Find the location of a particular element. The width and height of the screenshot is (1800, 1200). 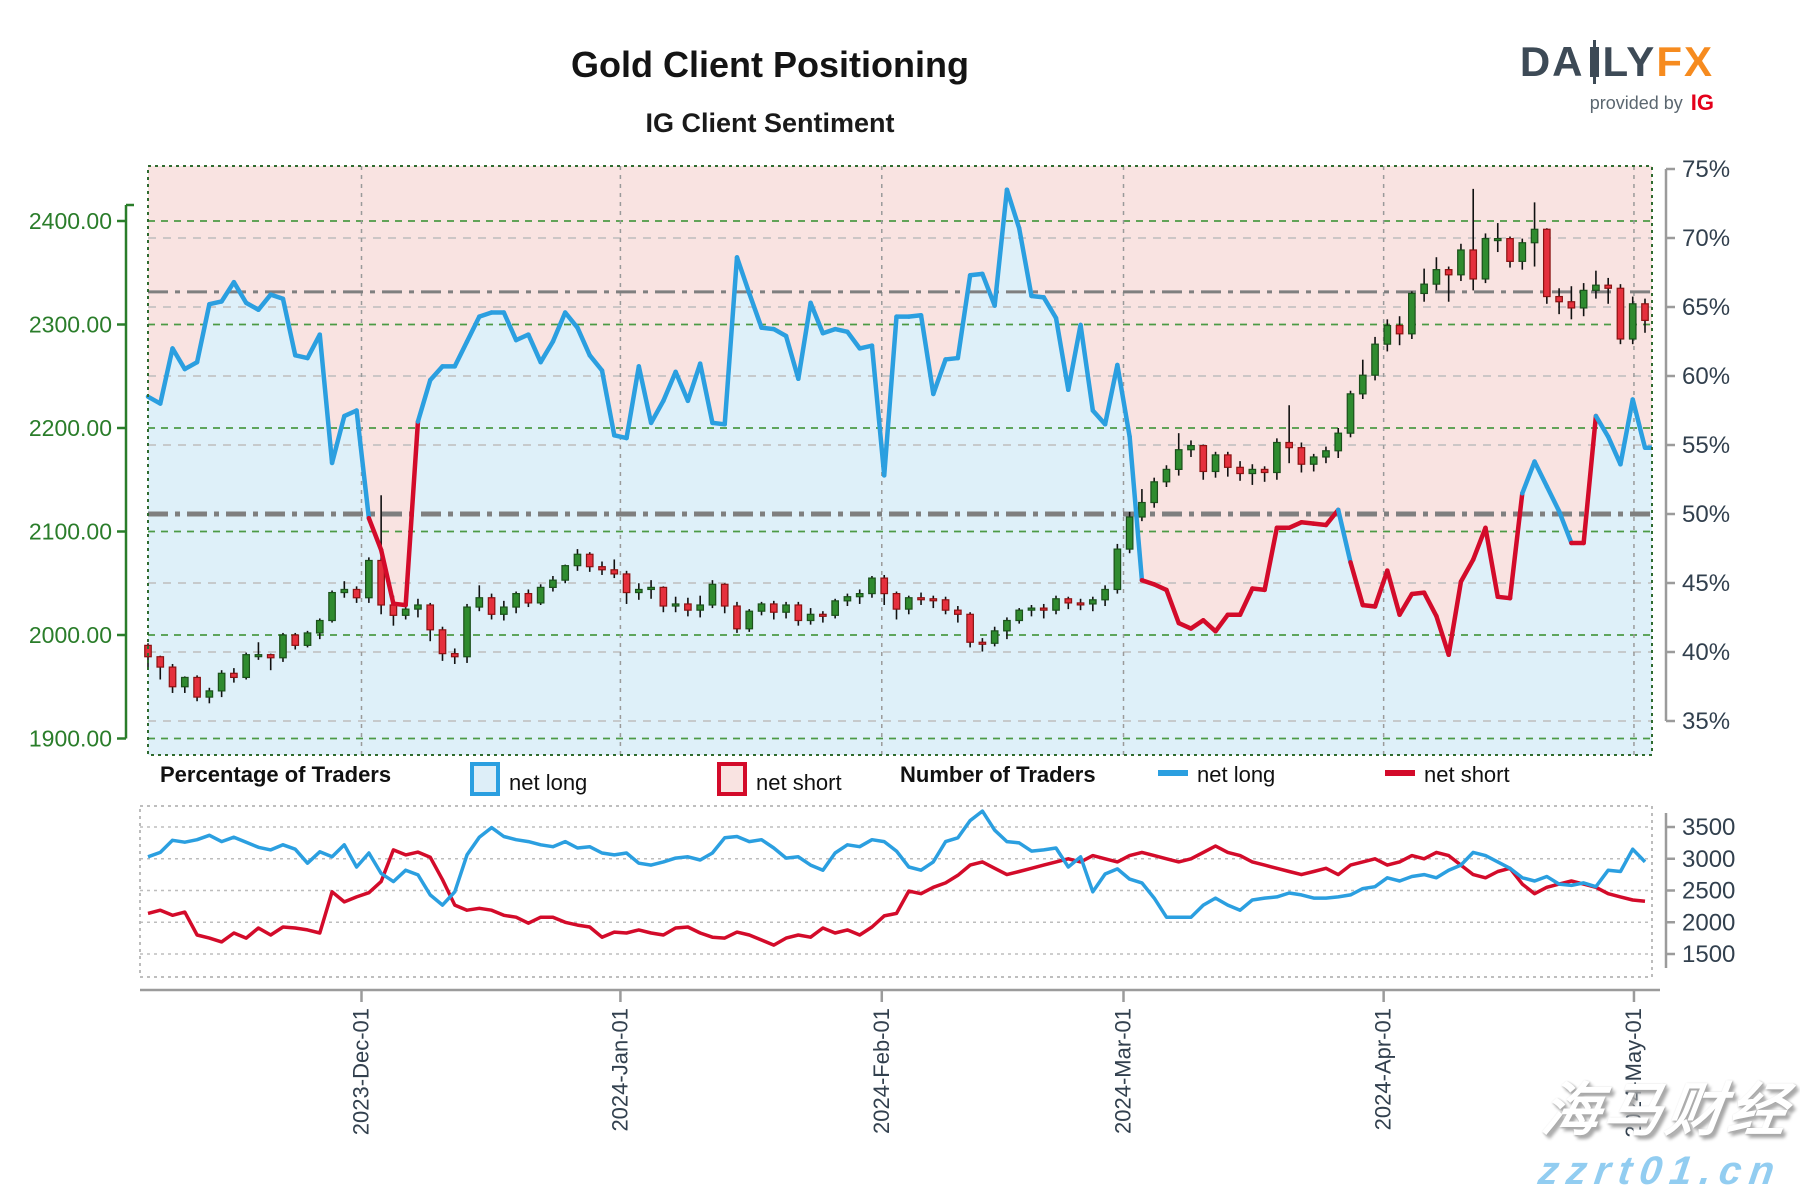

dailyfx-wordmark: DA LY FX is located at coordinates (1617, 62).